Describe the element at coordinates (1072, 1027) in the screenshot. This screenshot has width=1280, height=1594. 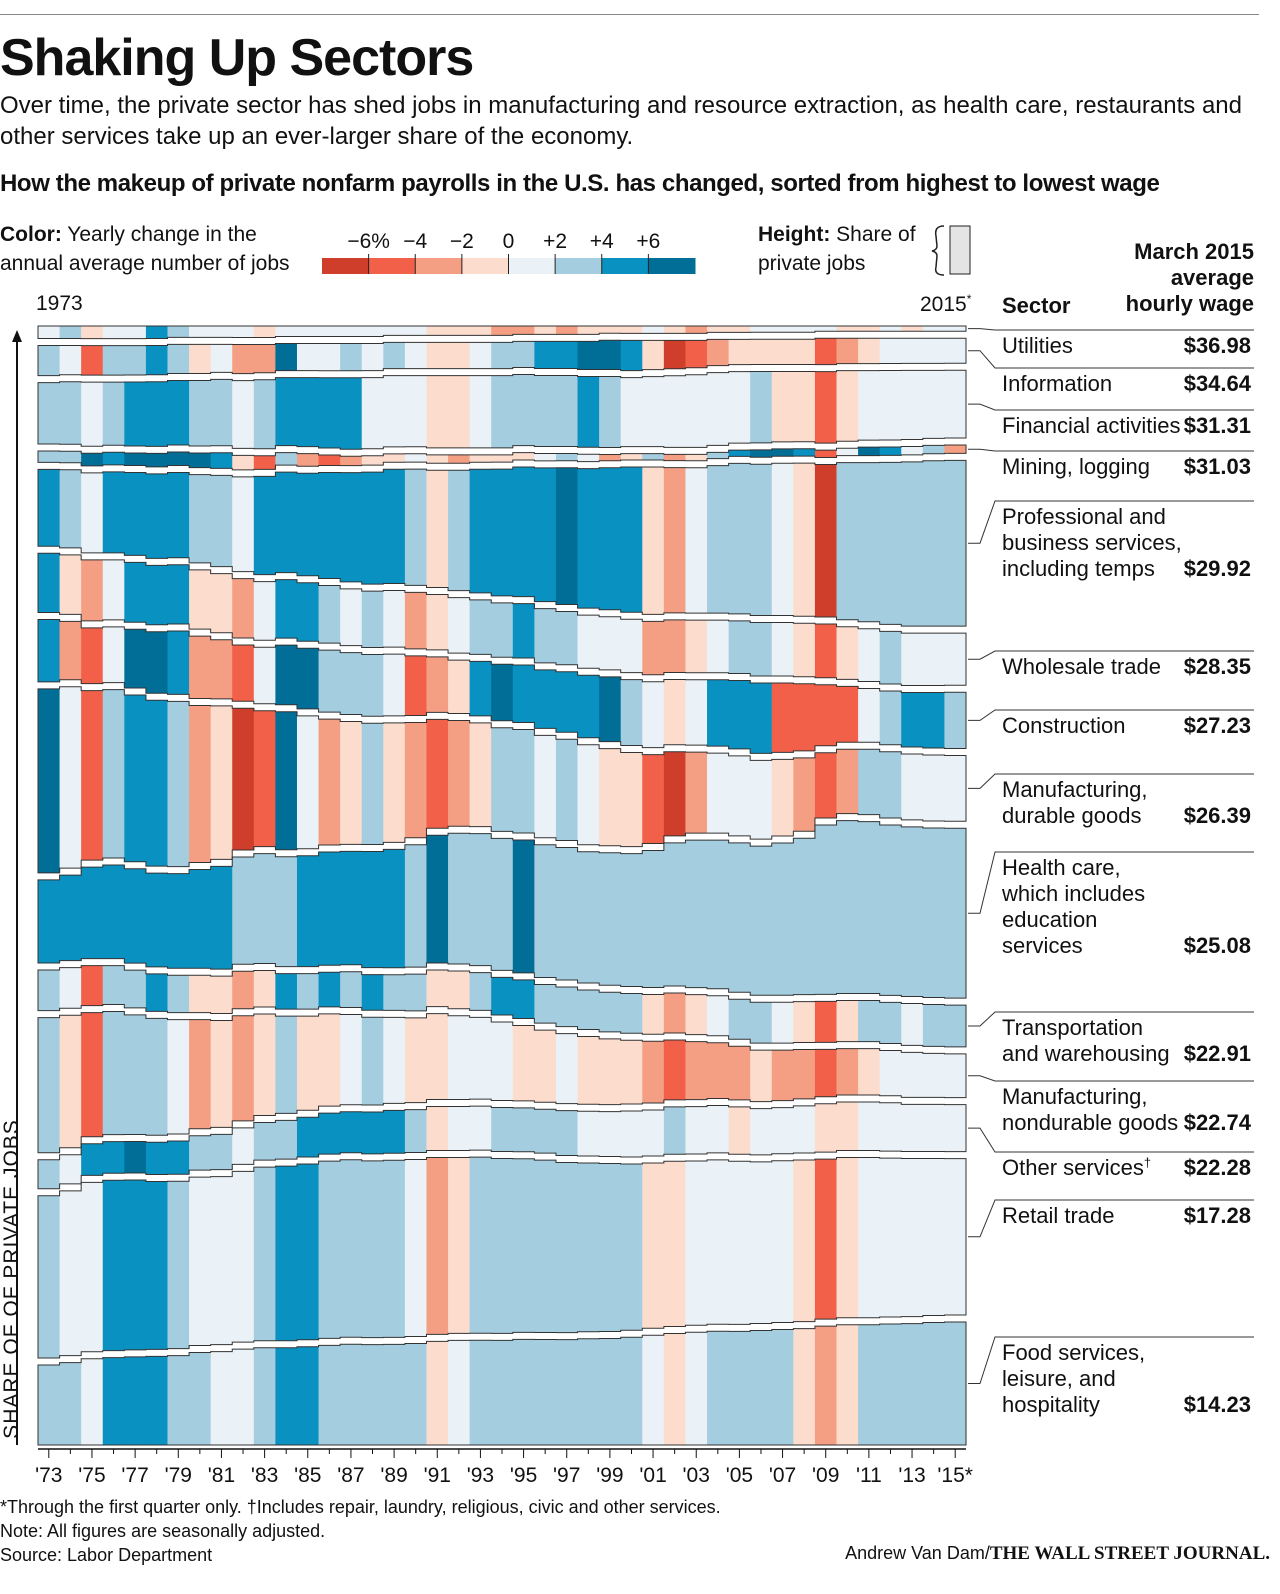
I see `sector-name-label: Transportation` at that location.